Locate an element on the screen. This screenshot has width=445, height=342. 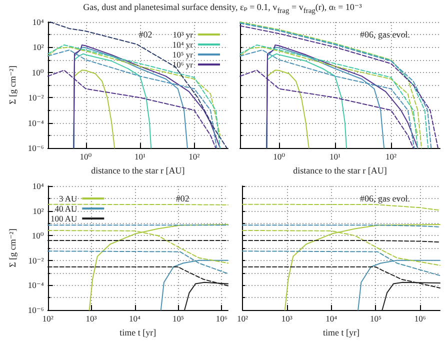
legend-label: 10⁵ yr is located at coordinates (183, 55).